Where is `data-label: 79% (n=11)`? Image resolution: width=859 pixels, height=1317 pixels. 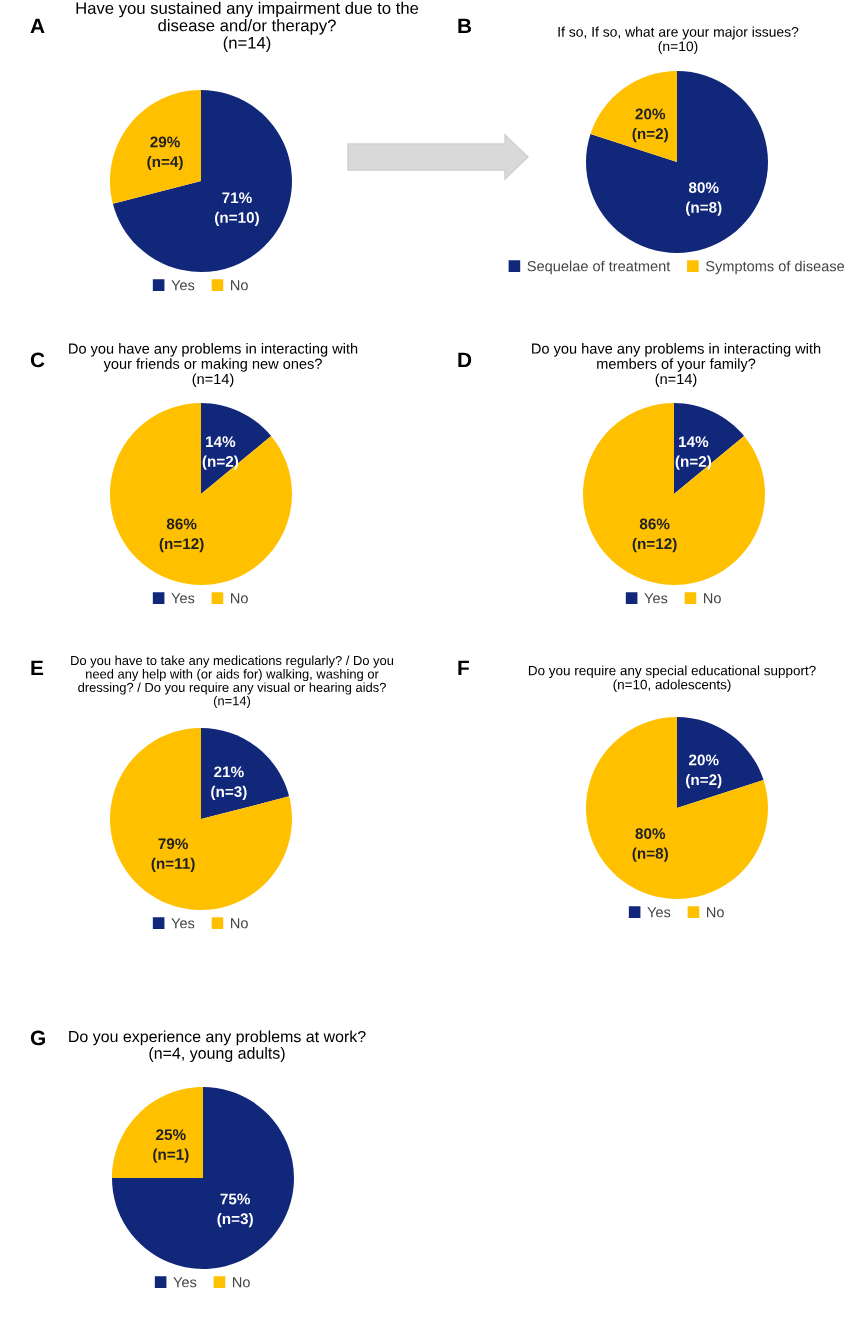 data-label: 79% (n=11) is located at coordinates (173, 855).